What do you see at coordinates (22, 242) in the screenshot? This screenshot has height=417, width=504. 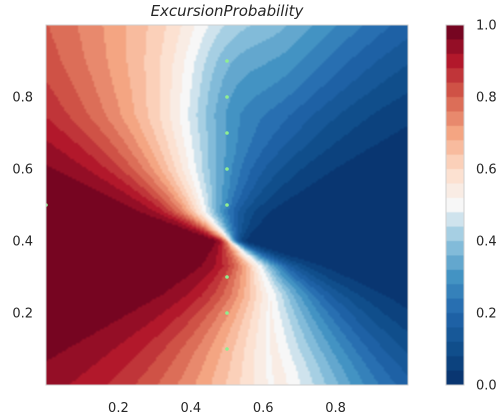 I see `y-tick-label: 0.4` at bounding box center [22, 242].